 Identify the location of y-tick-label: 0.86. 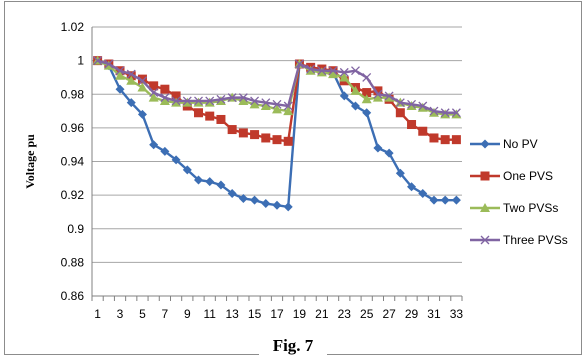
(73, 296).